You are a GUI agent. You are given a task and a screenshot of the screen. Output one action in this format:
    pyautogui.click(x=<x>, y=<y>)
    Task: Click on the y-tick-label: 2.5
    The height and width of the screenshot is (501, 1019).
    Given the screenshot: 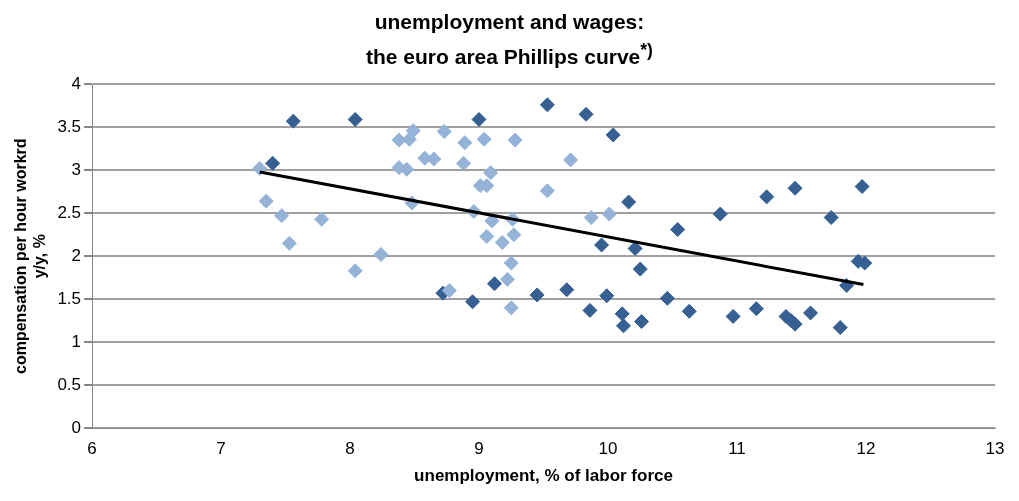 What is the action you would take?
    pyautogui.click(x=69, y=212)
    